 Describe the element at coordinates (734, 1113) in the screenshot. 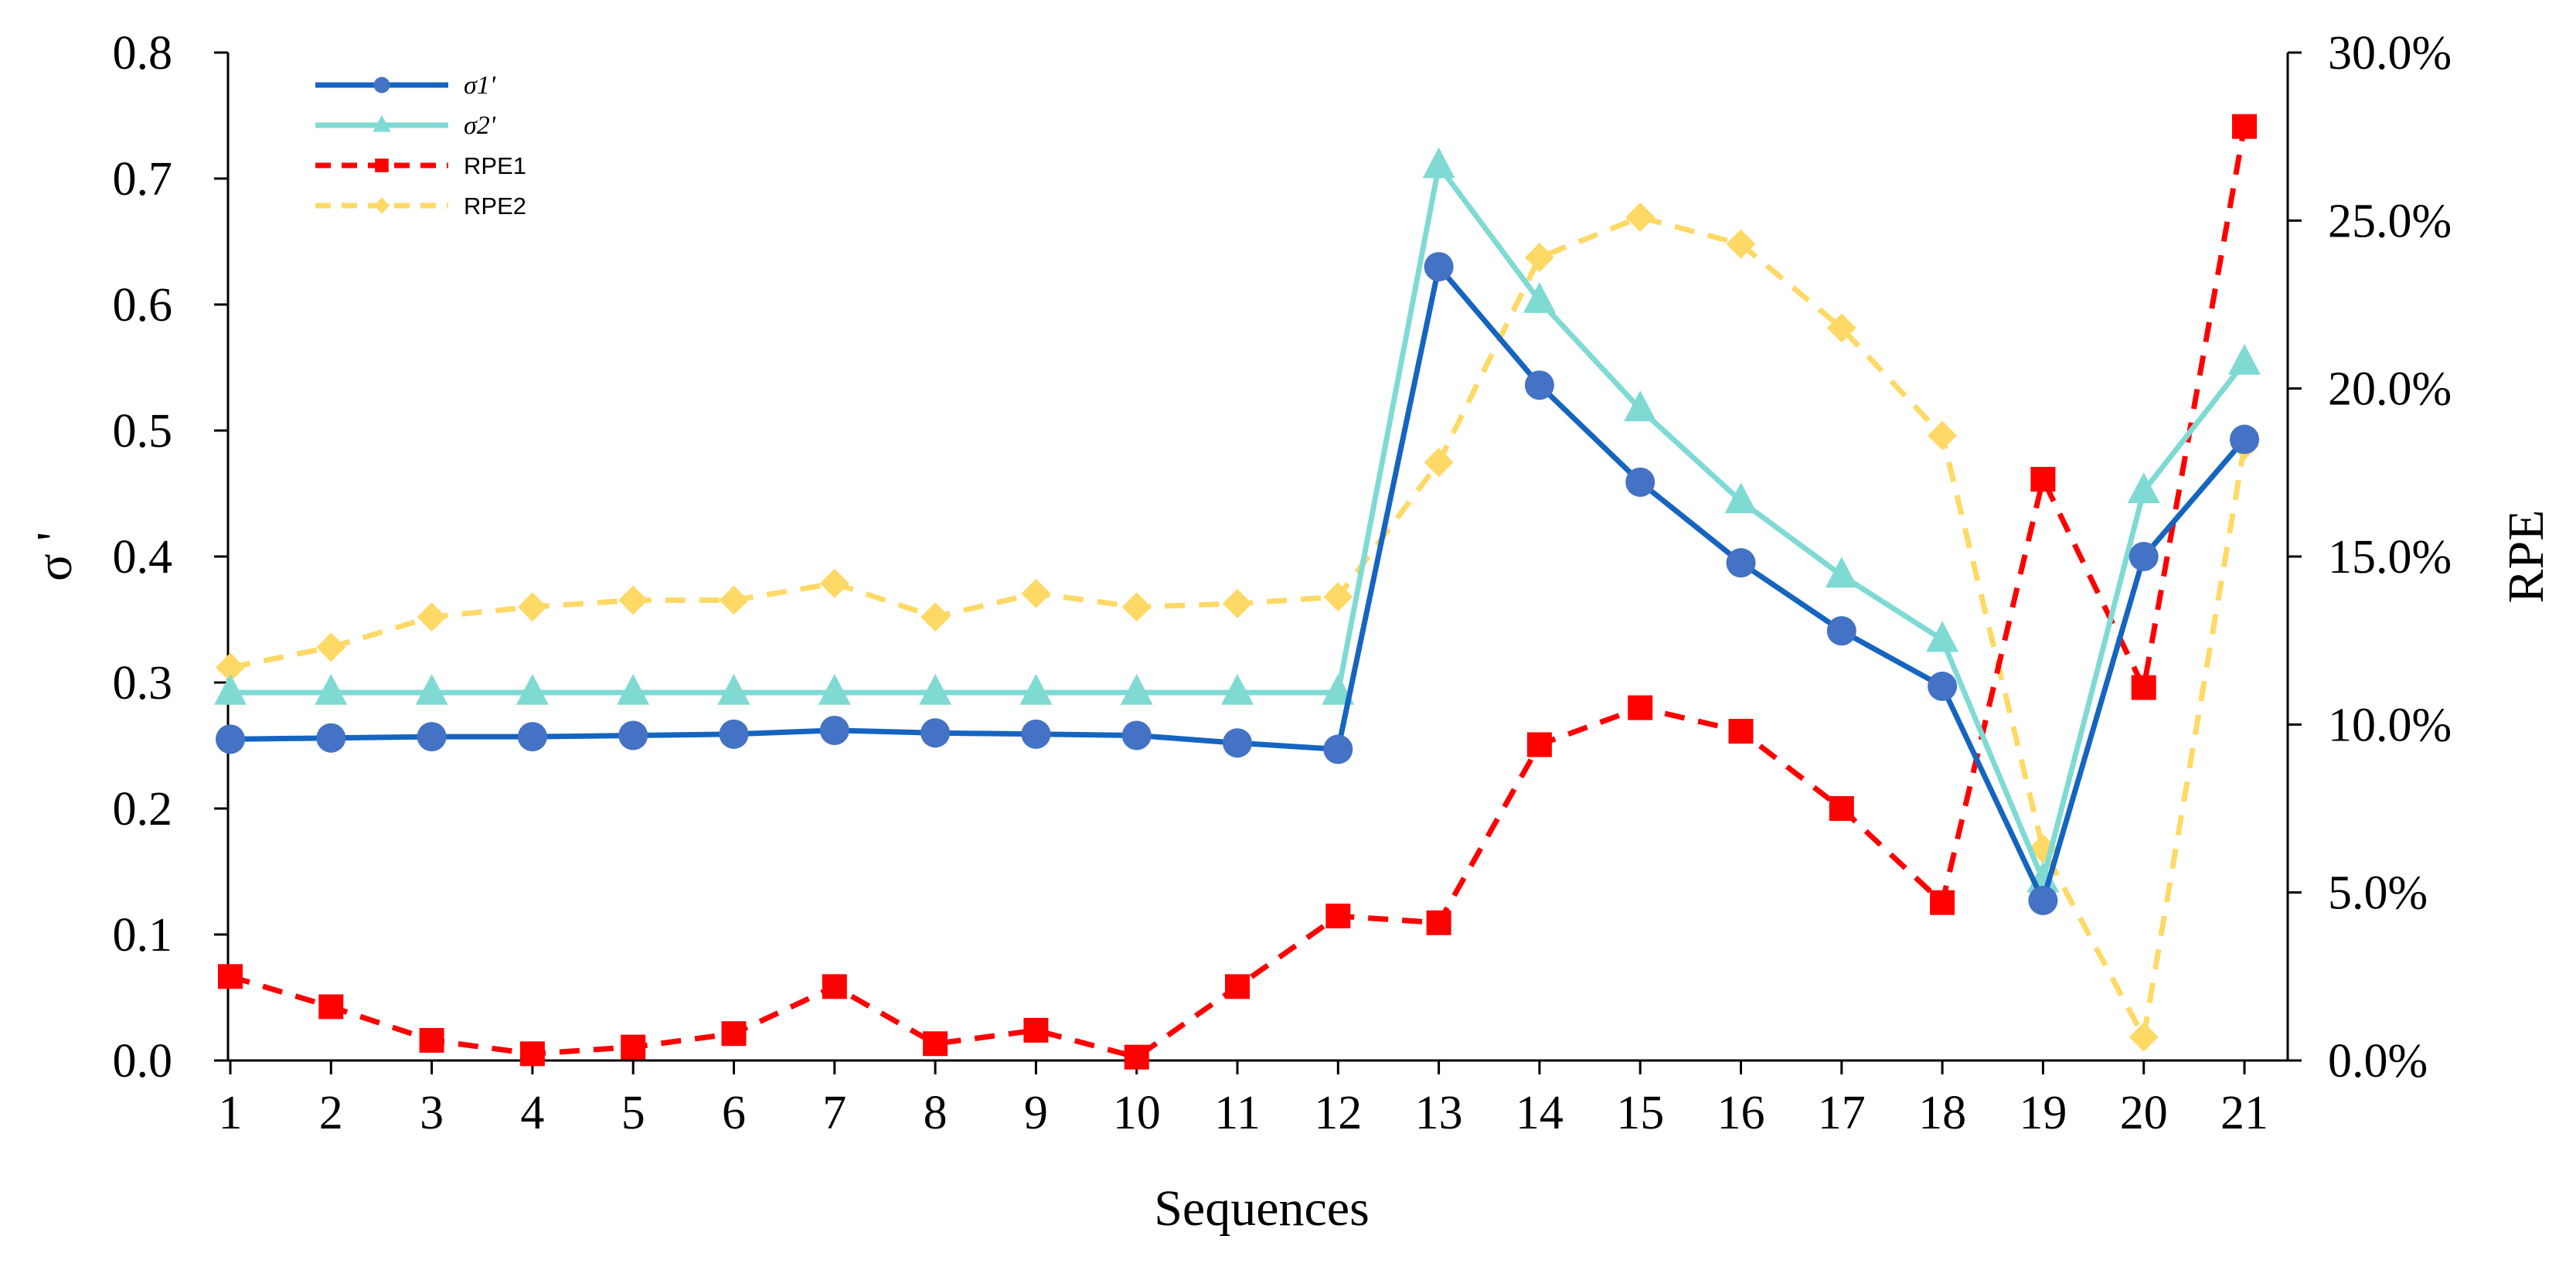

I see `x-tick-label: 6` at that location.